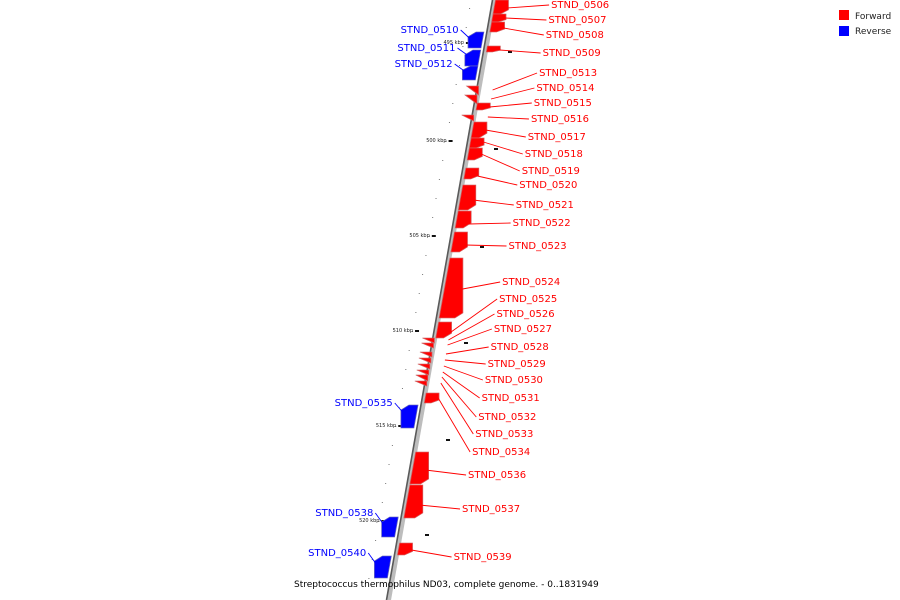 This screenshot has height=600, width=900. What do you see at coordinates (497, 475) in the screenshot?
I see `gene-label-stnd-0536: STND_0536` at bounding box center [497, 475].